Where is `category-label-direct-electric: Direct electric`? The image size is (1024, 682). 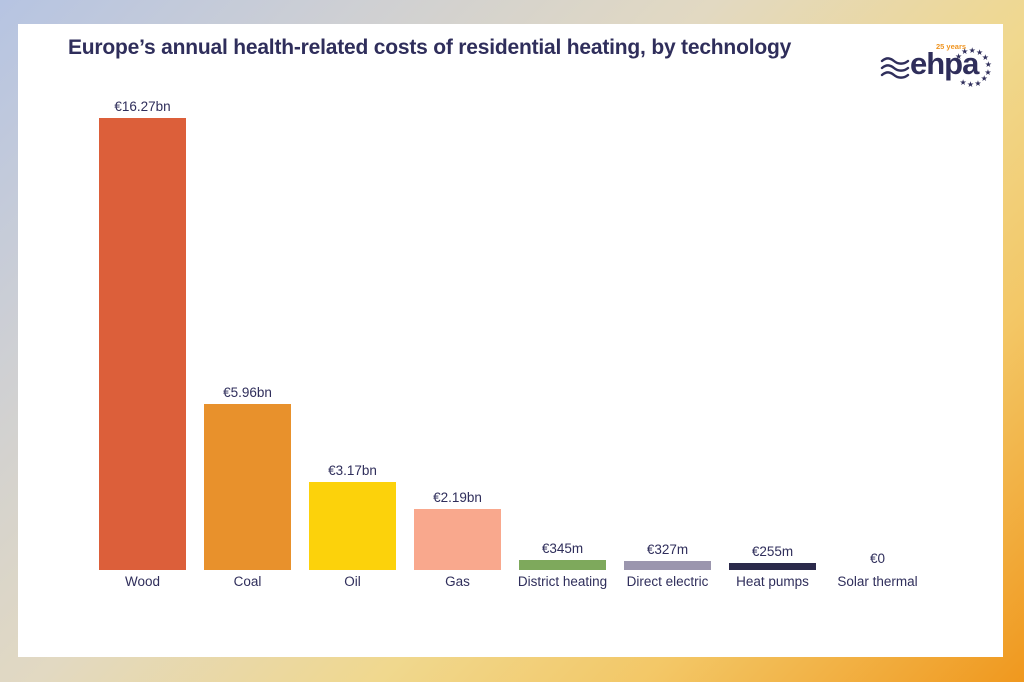
category-label-direct-electric: Direct electric is located at coordinates (667, 581).